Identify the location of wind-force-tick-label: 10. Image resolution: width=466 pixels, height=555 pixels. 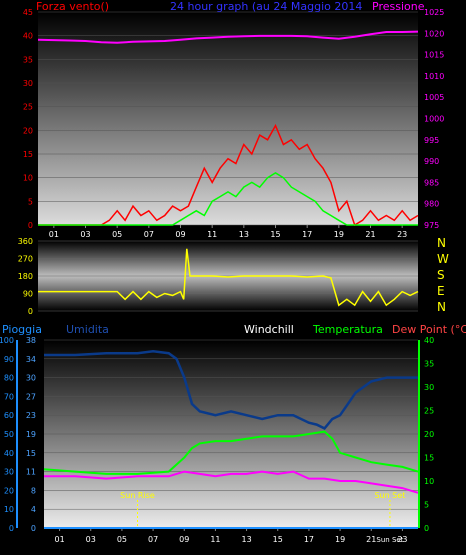
(28, 178).